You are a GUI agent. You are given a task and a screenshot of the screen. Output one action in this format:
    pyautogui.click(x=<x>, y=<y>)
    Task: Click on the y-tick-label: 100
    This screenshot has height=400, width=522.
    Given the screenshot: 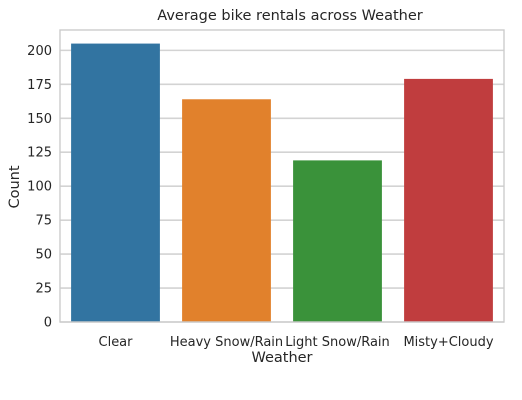 What is the action you would take?
    pyautogui.click(x=39, y=187)
    